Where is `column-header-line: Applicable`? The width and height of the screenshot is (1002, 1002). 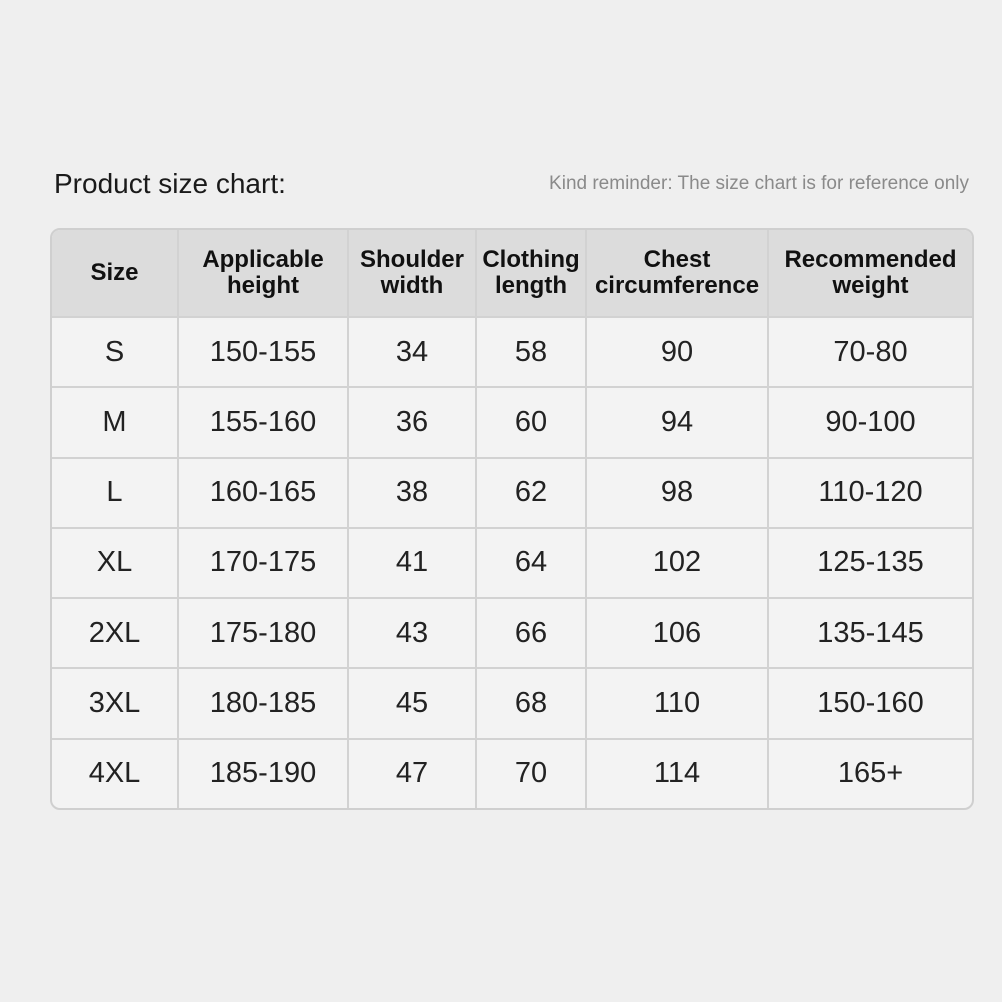 column-header-line: Applicable is located at coordinates (263, 259).